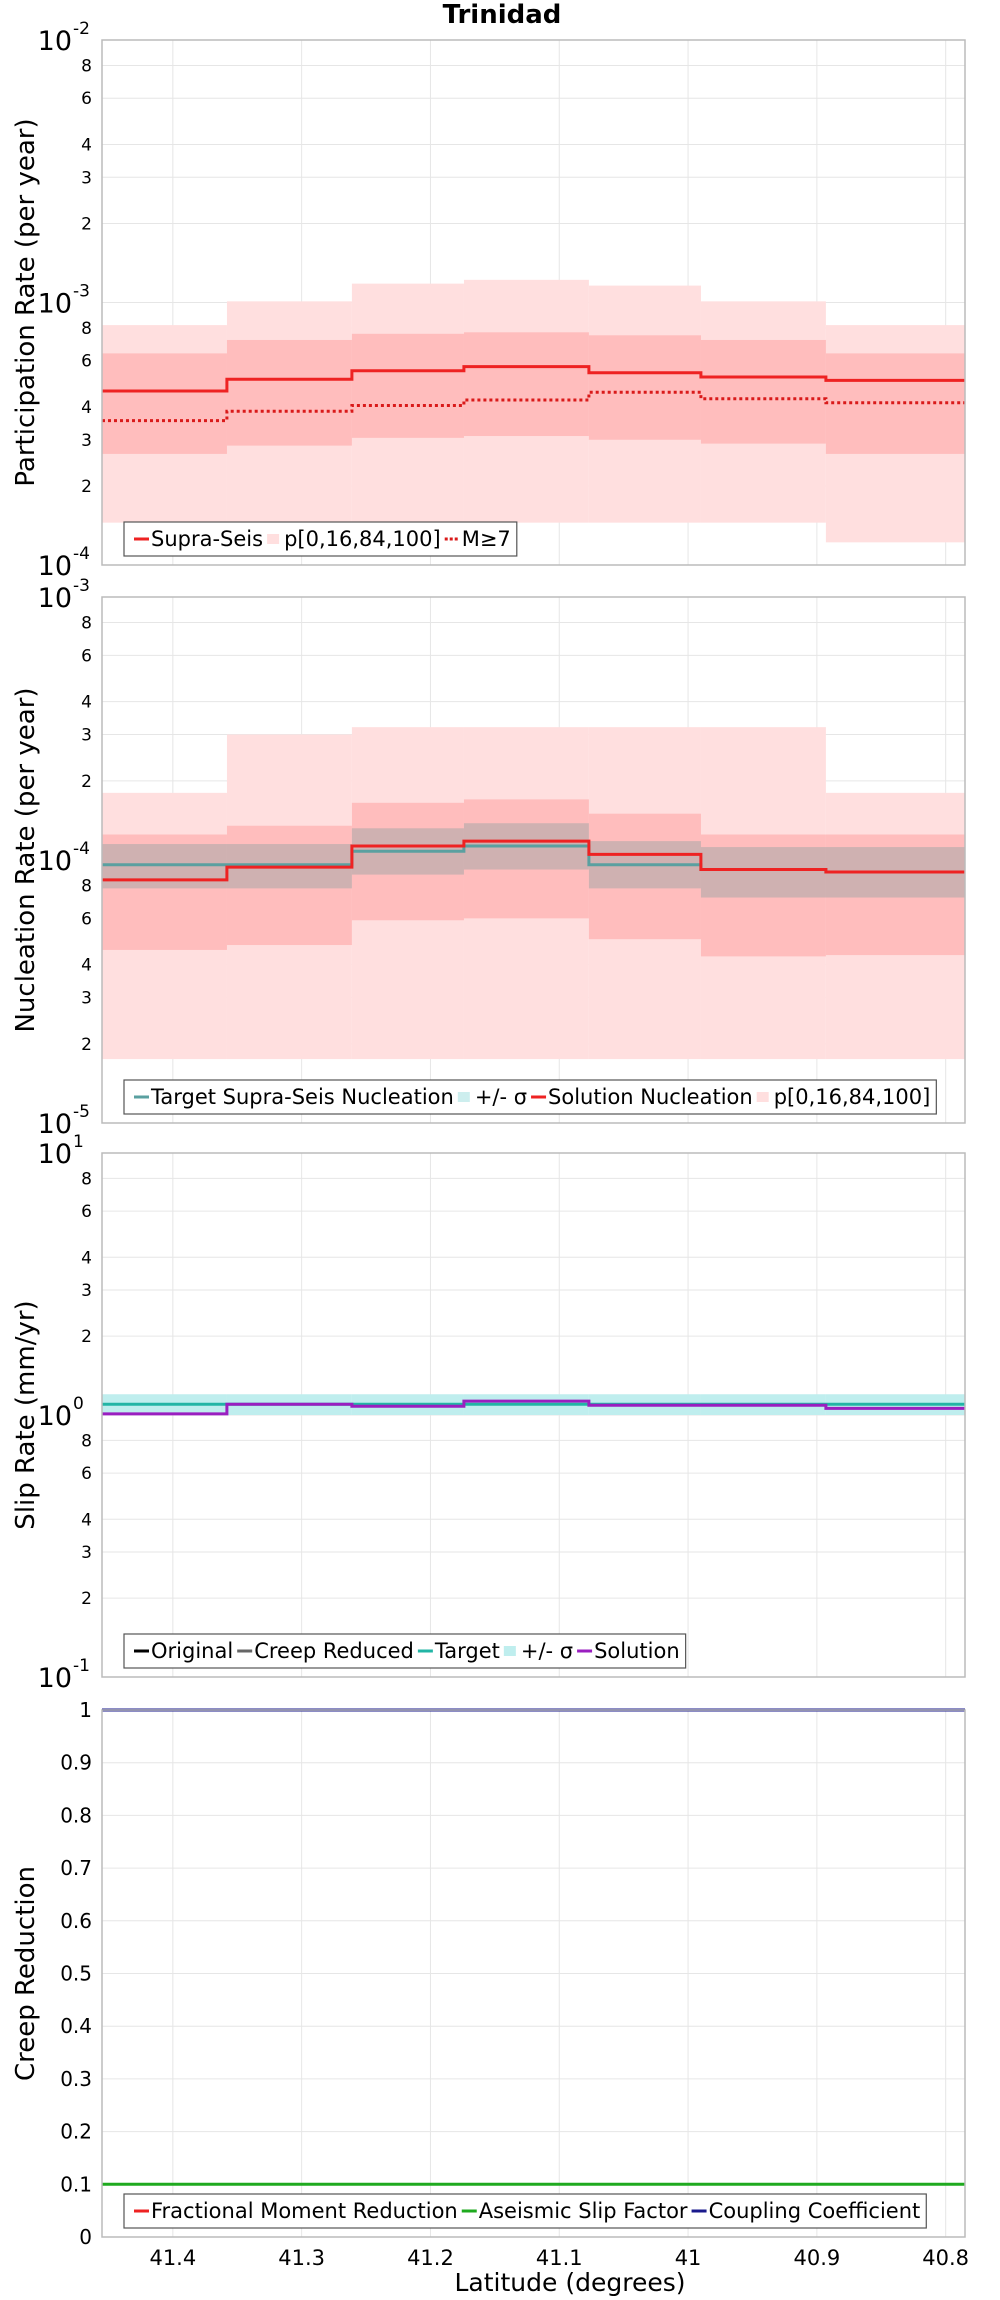 The height and width of the screenshot is (2300, 1000). Describe the element at coordinates (945, 2258) in the screenshot. I see `x-tick-label: 40.8` at that location.